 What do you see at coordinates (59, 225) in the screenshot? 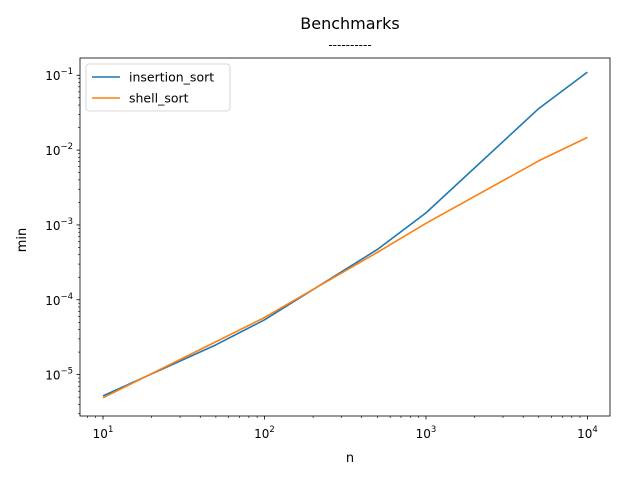
I see `y-tick-label: 10⁻³` at bounding box center [59, 225].